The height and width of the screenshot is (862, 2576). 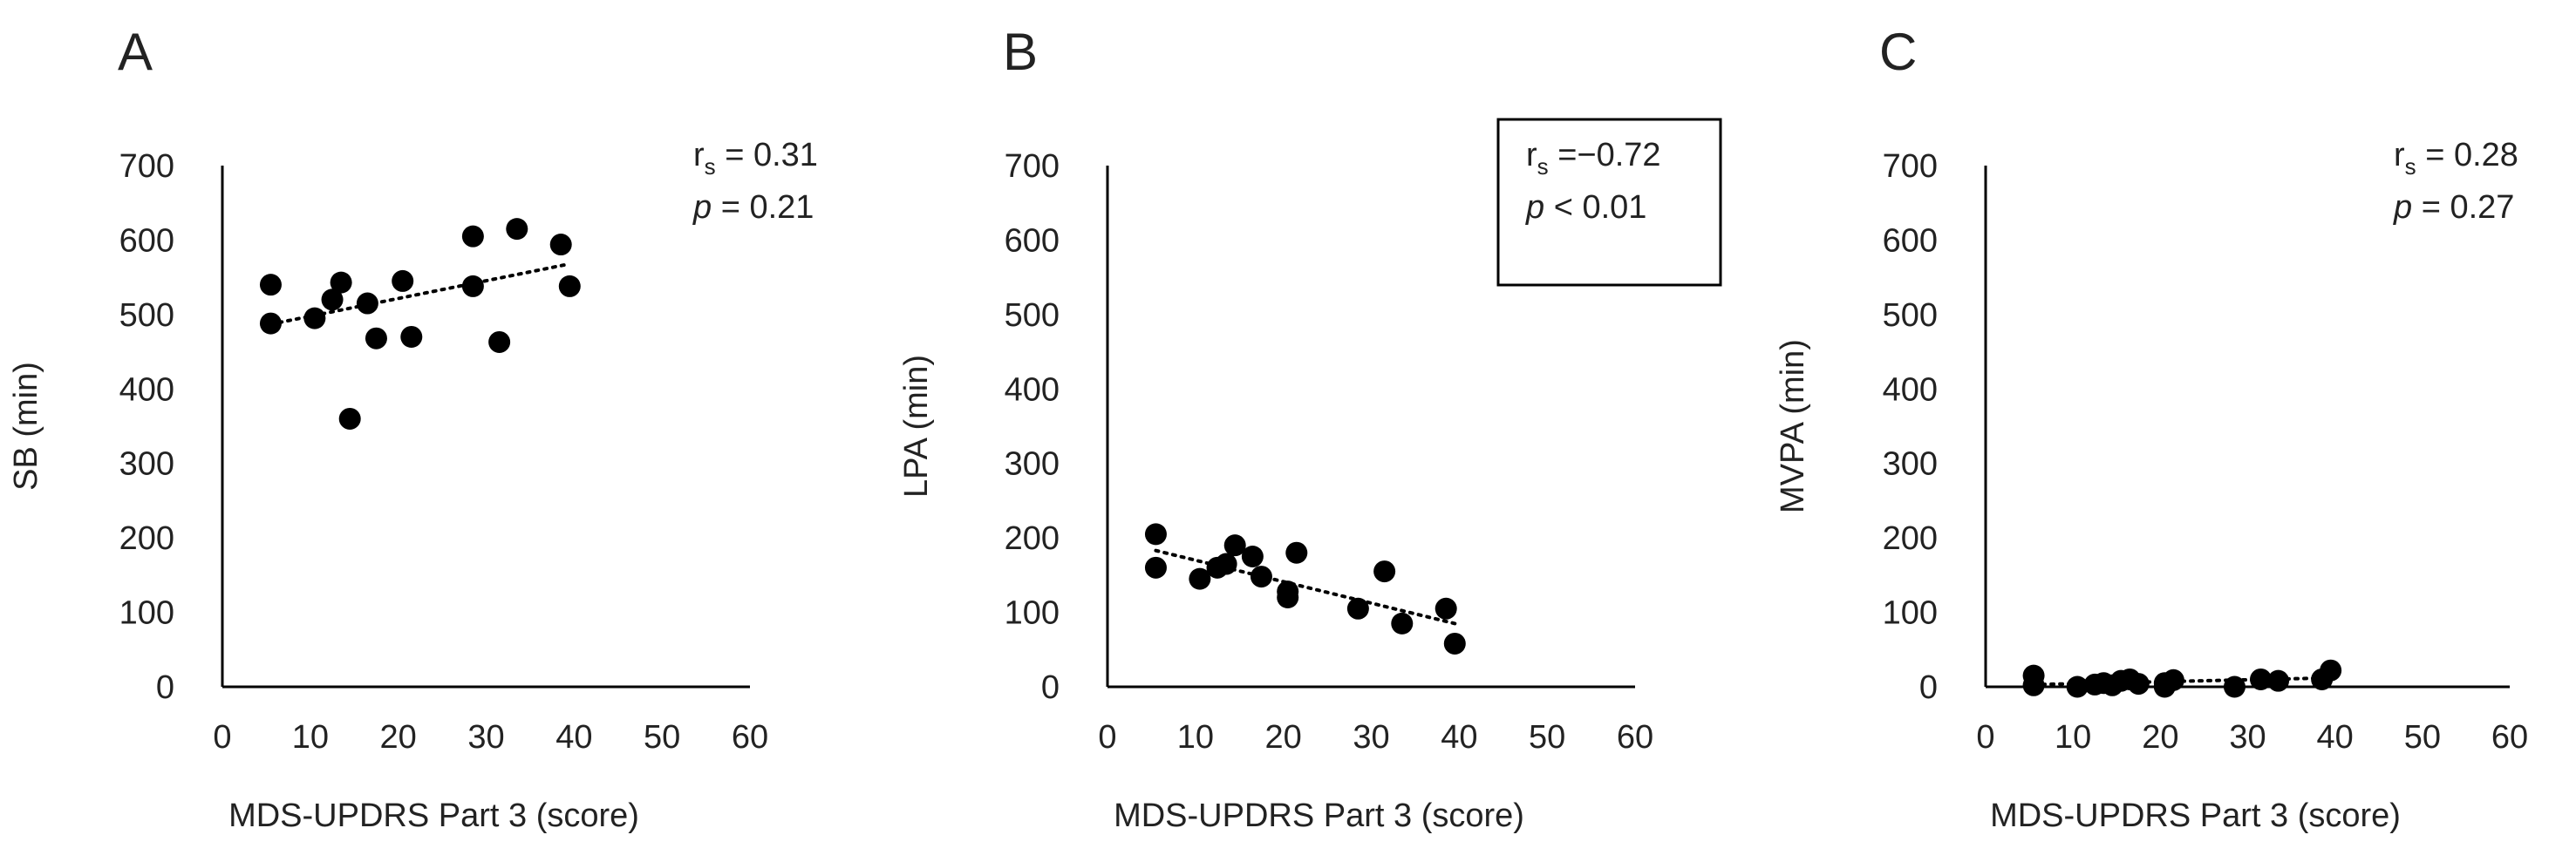 I want to click on rs-annotation: rs = 0.31, so click(x=756, y=158).